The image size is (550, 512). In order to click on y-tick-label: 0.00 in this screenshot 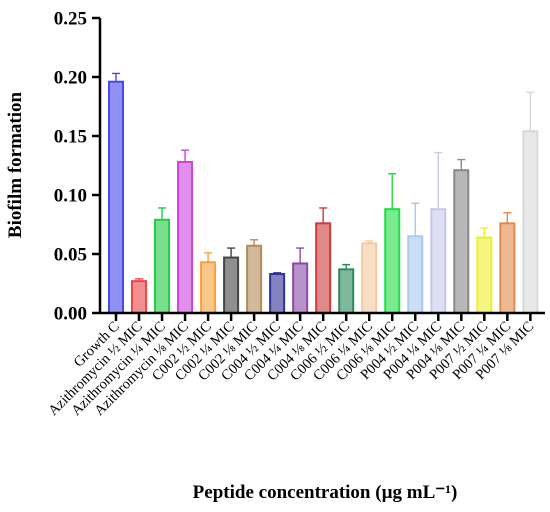, I will do `click(70, 314)`.